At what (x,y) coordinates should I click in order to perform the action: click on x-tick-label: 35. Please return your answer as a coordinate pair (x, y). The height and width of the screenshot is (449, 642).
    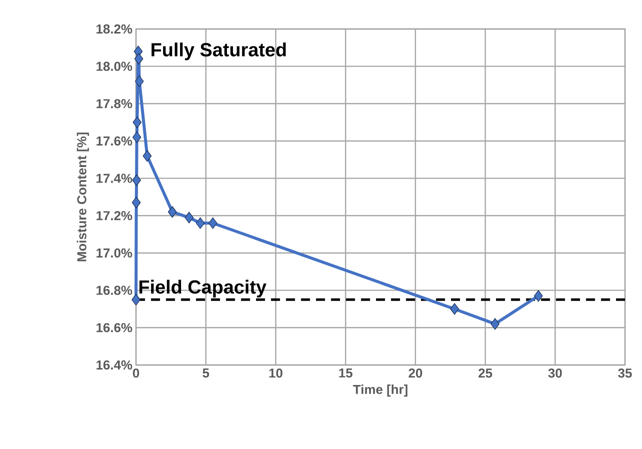
    Looking at the image, I should click on (625, 373).